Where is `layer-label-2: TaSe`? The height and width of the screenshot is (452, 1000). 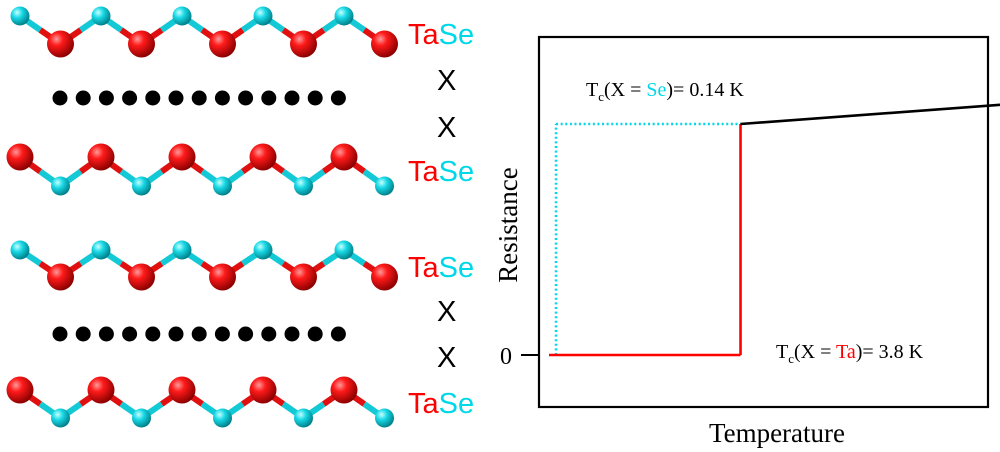
layer-label-2: TaSe is located at coordinates (441, 172).